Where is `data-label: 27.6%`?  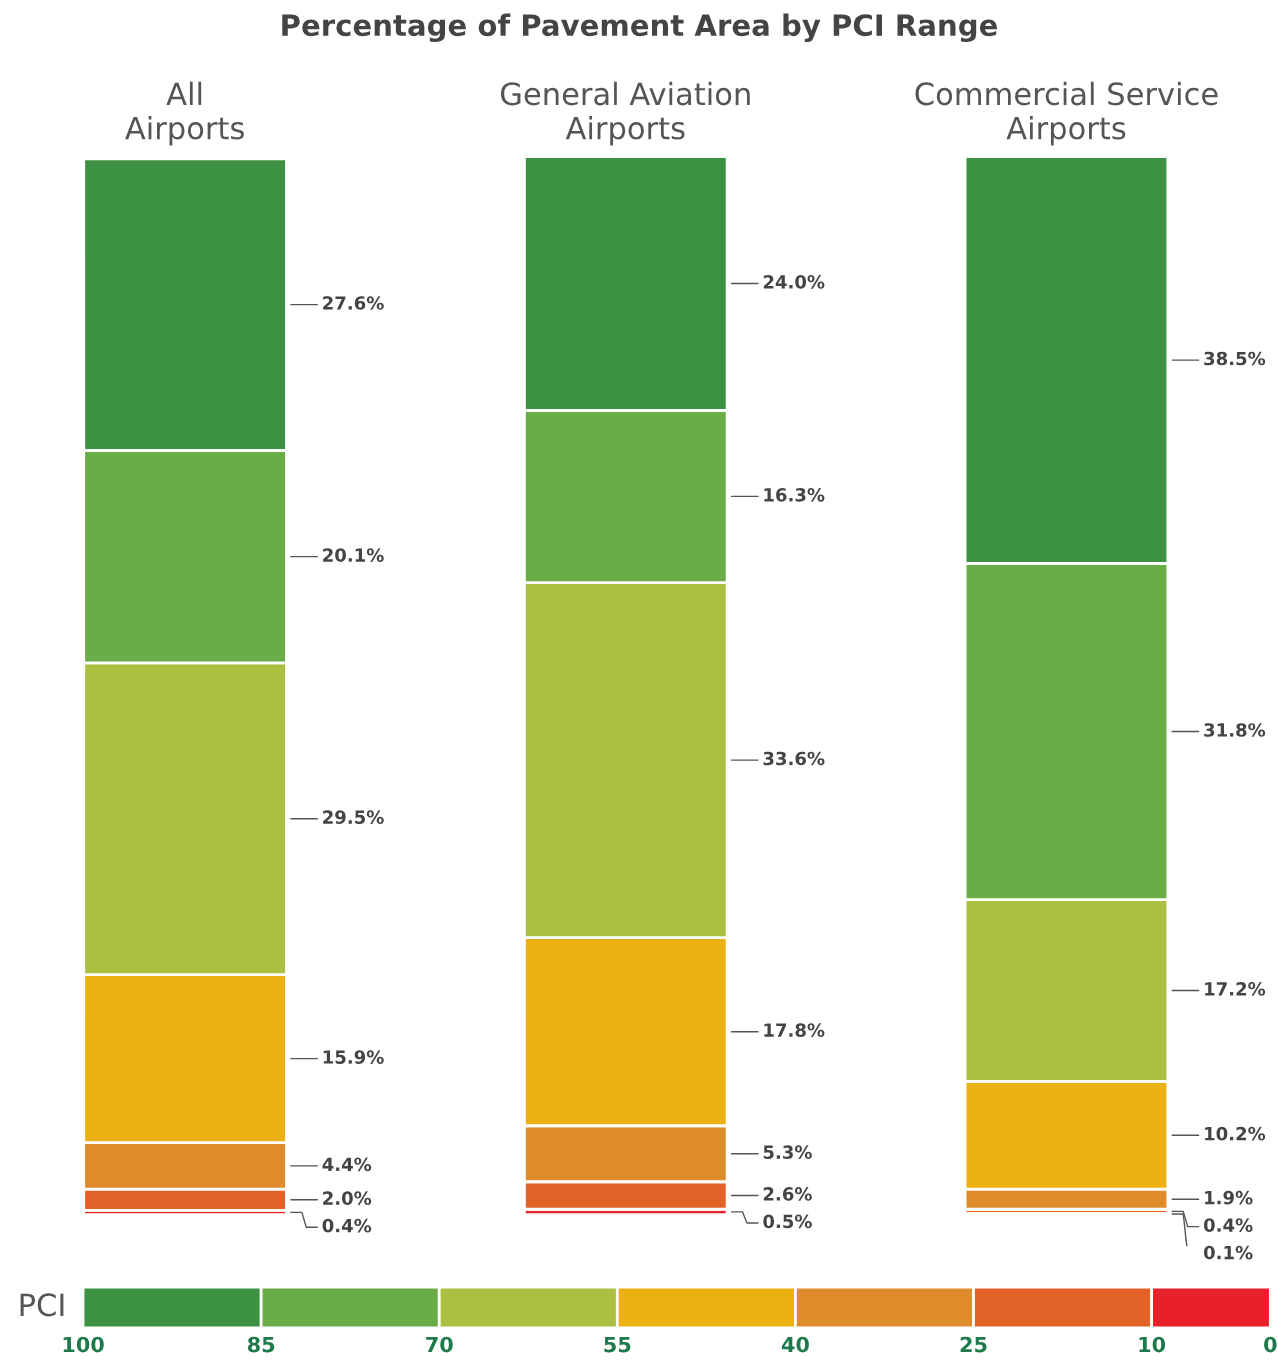
data-label: 27.6% is located at coordinates (353, 303).